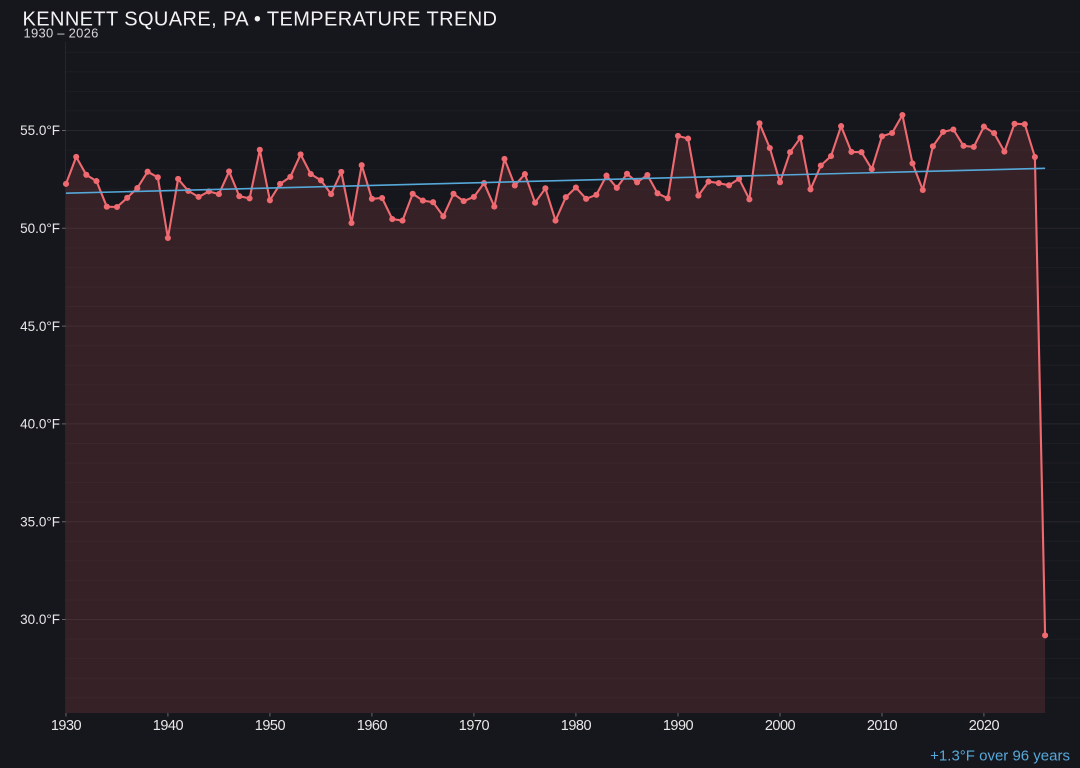 Image resolution: width=1080 pixels, height=768 pixels. Describe the element at coordinates (40, 130) in the screenshot. I see `svg-text: 55.0°F` at that location.